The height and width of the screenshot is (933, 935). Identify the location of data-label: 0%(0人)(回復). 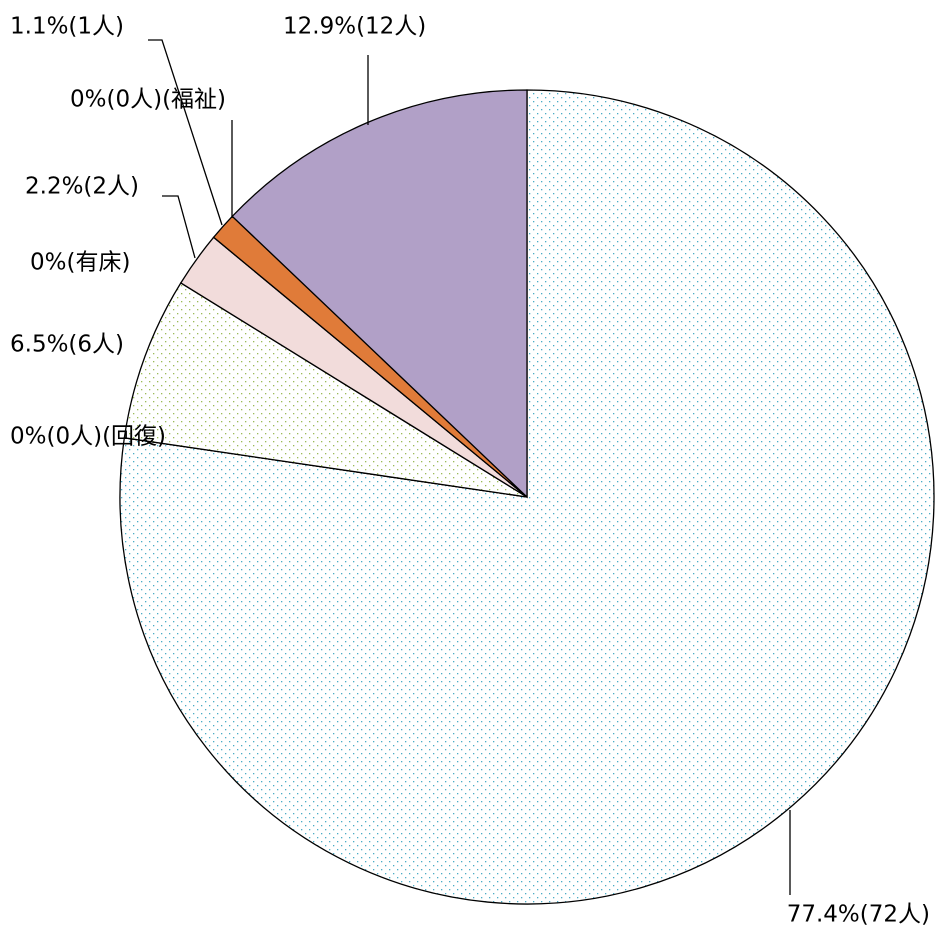
(88, 437).